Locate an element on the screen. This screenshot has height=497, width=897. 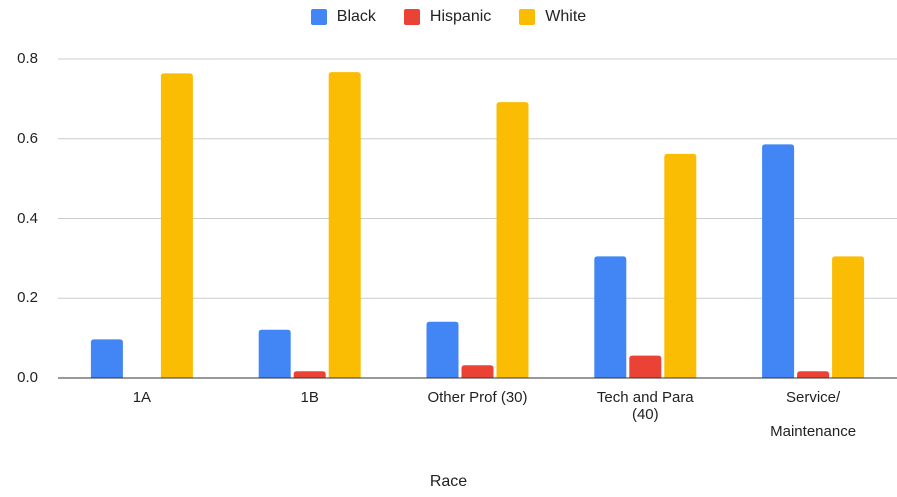
x-tick-label: 1B is located at coordinates (309, 397).